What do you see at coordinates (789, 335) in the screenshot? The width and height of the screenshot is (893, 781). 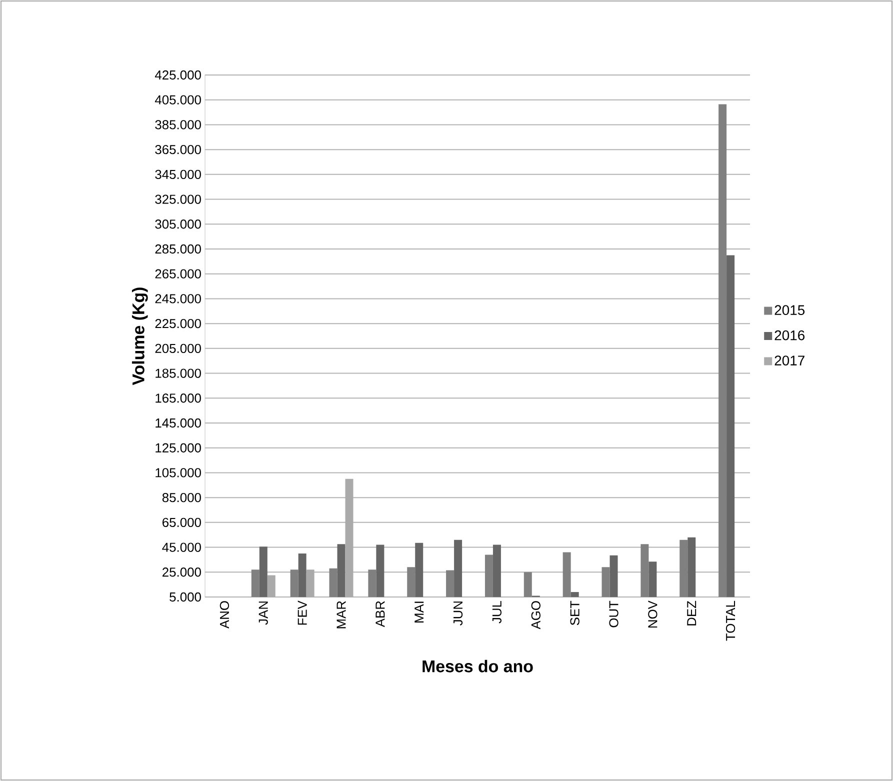 I see `legend-label: 2016` at bounding box center [789, 335].